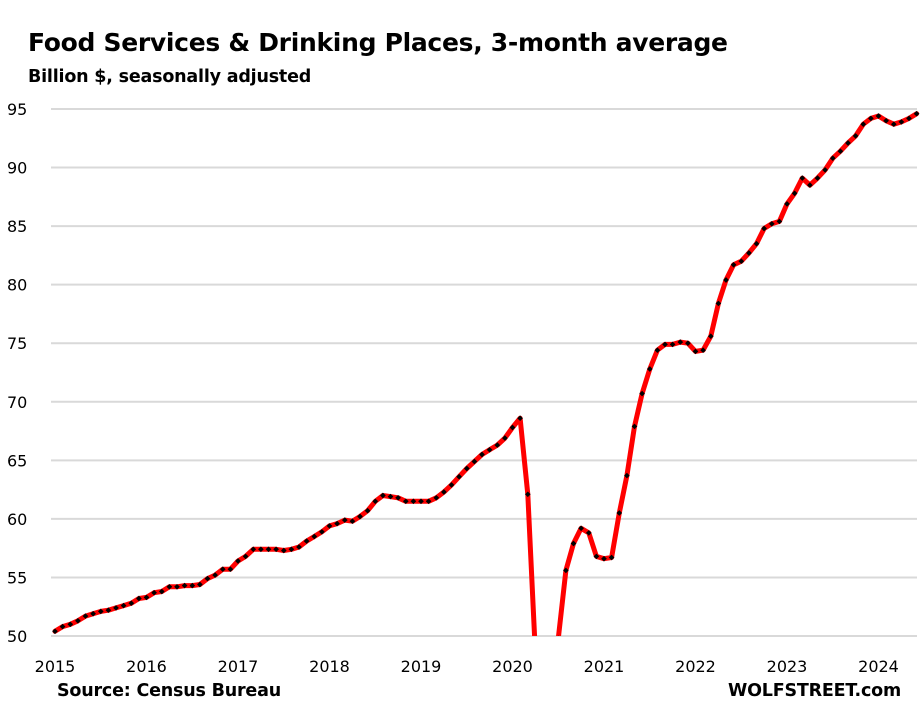 Image resolution: width=923 pixels, height=708 pixels. I want to click on x-axis: 2015 2016 2017 2018 2019 2020 2021 2022 2023 2024, so click(467, 666).